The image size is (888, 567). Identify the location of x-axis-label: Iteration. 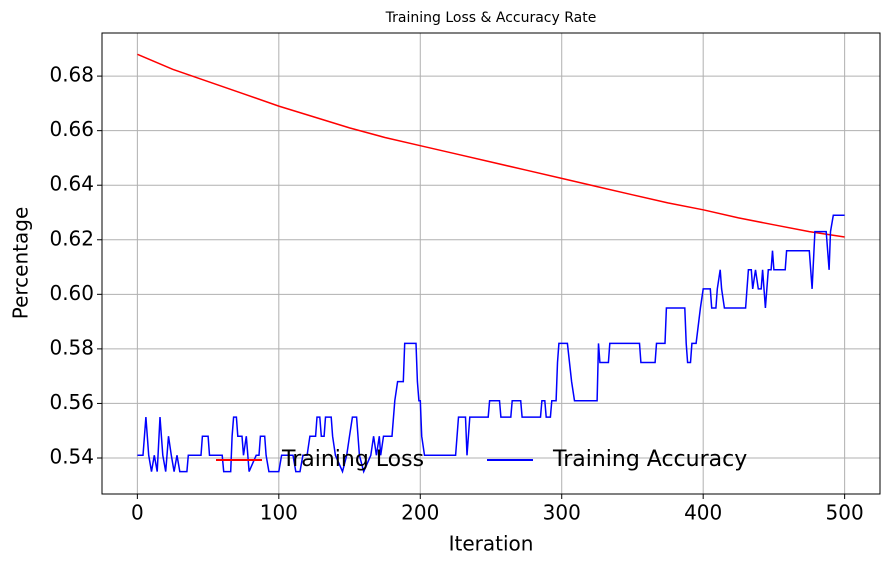
(491, 544).